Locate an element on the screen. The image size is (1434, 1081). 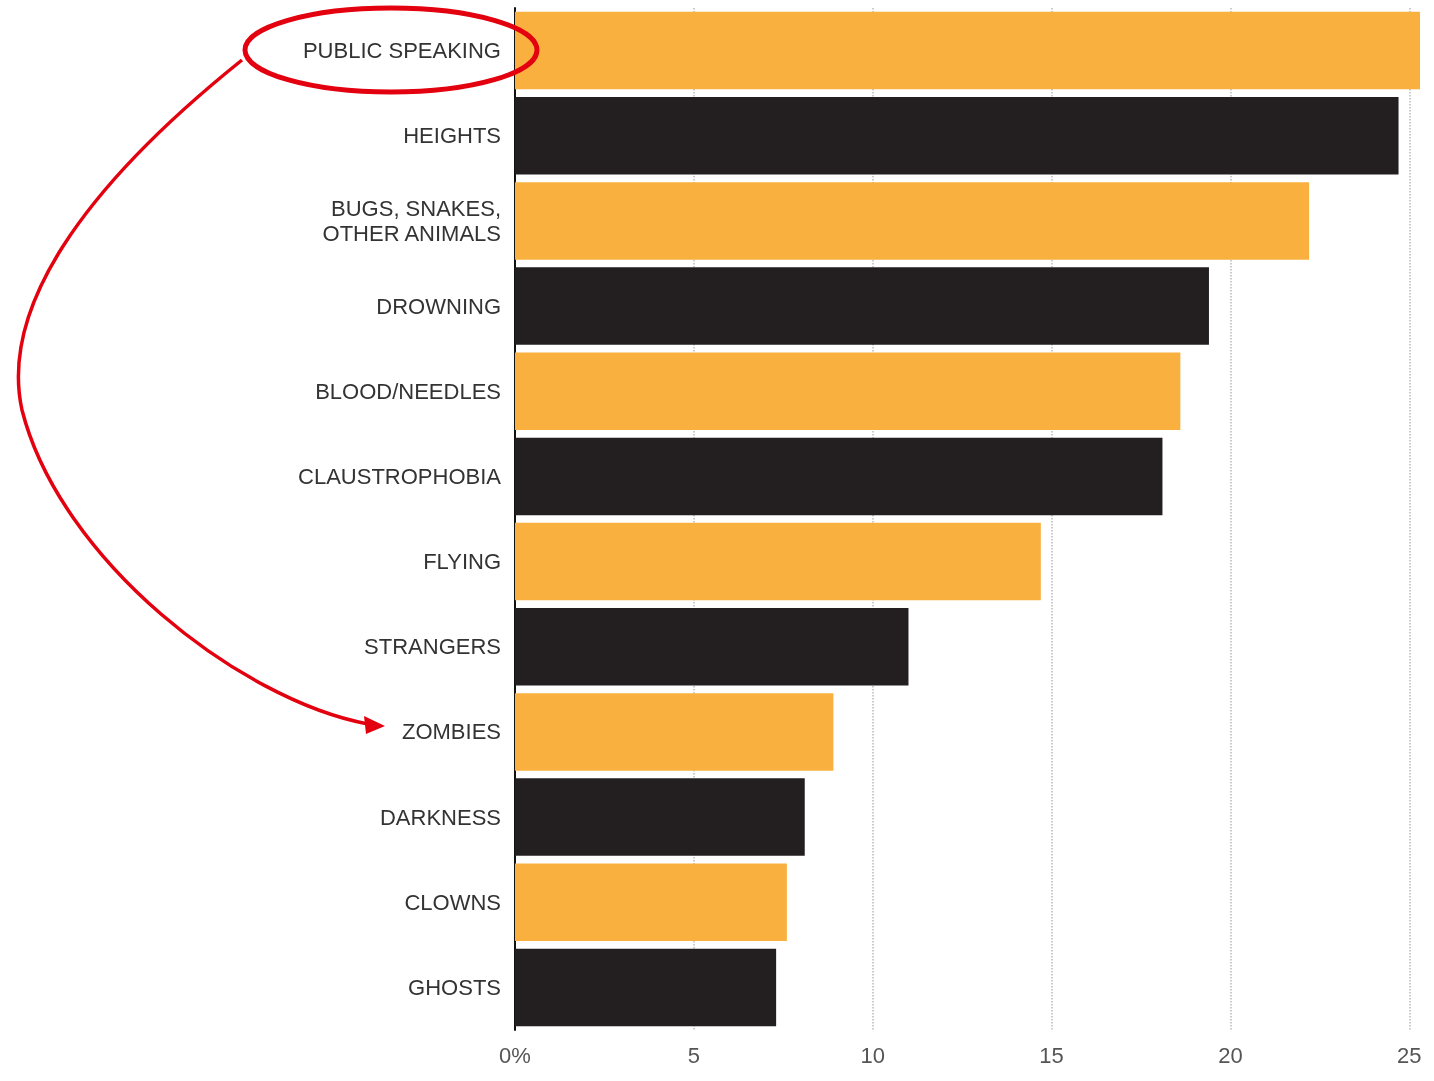
y-tick-label: GHOSTS is located at coordinates (454, 987).